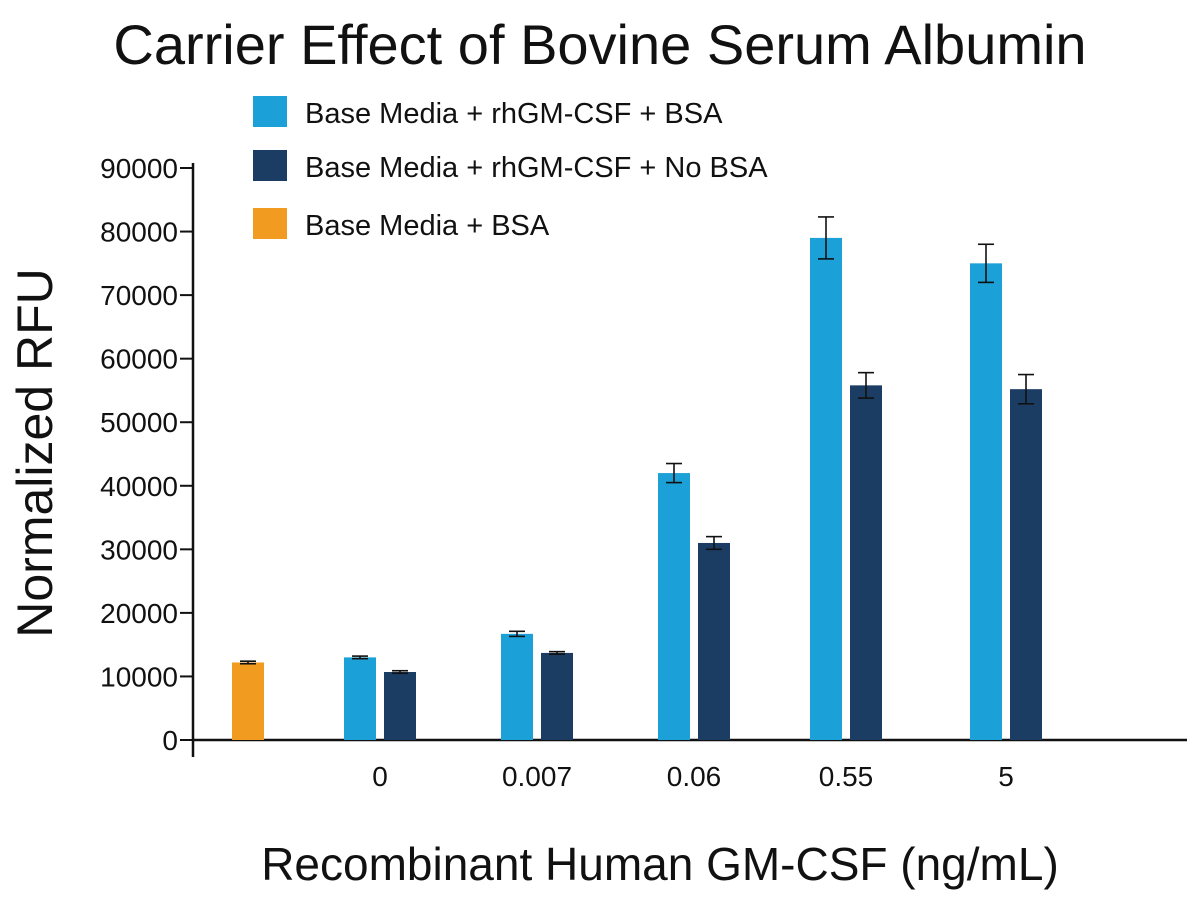  I want to click on x-axis-ticks: 0 0.007 0.06 0.55 5, so click(693, 776).